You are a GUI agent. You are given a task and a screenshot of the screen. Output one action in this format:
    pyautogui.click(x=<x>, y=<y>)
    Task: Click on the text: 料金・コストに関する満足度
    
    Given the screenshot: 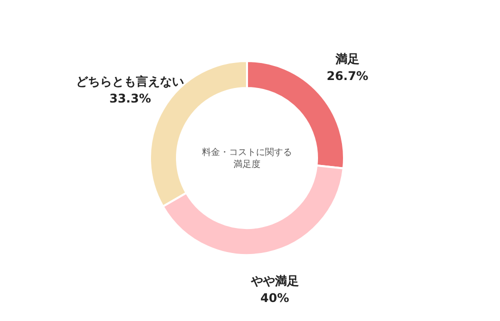 What is the action you would take?
    pyautogui.click(x=247, y=158)
    